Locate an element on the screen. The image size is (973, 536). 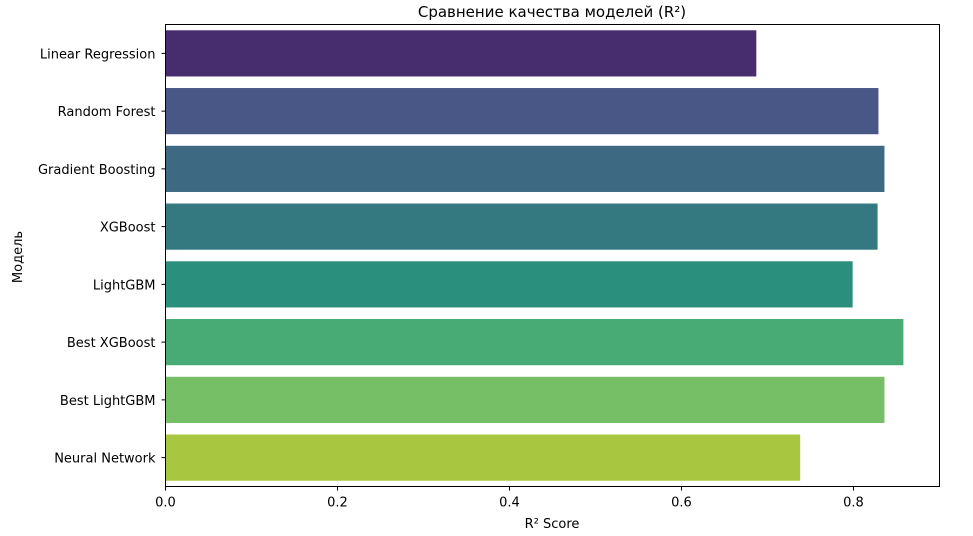
bar-lightgbm is located at coordinates (509, 284).